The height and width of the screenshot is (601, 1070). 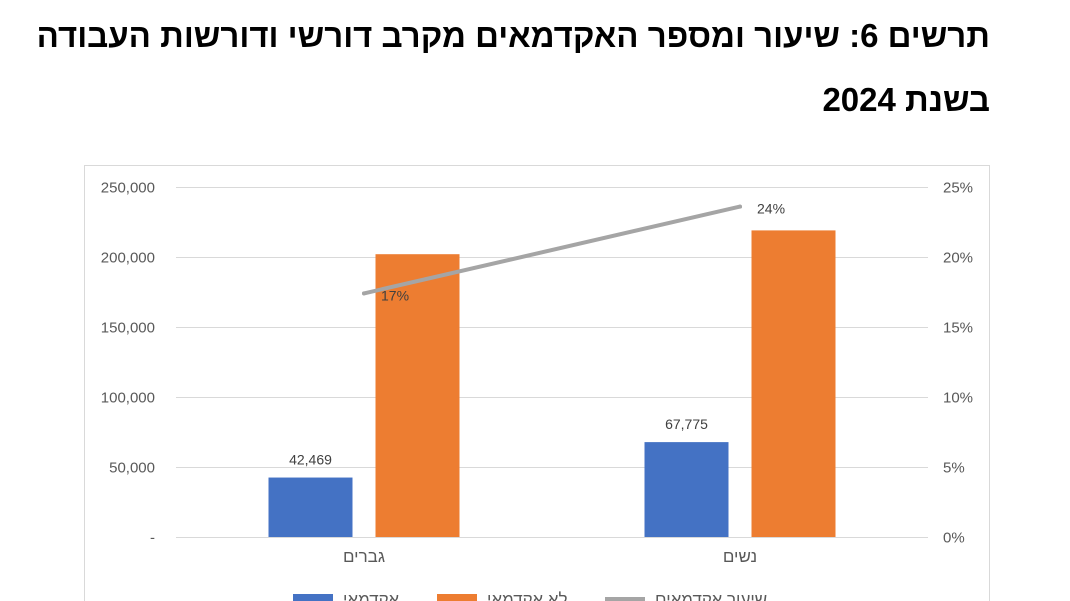 What do you see at coordinates (906, 99) in the screenshot?
I see `chart-title-line-2: בשנת 2024` at bounding box center [906, 99].